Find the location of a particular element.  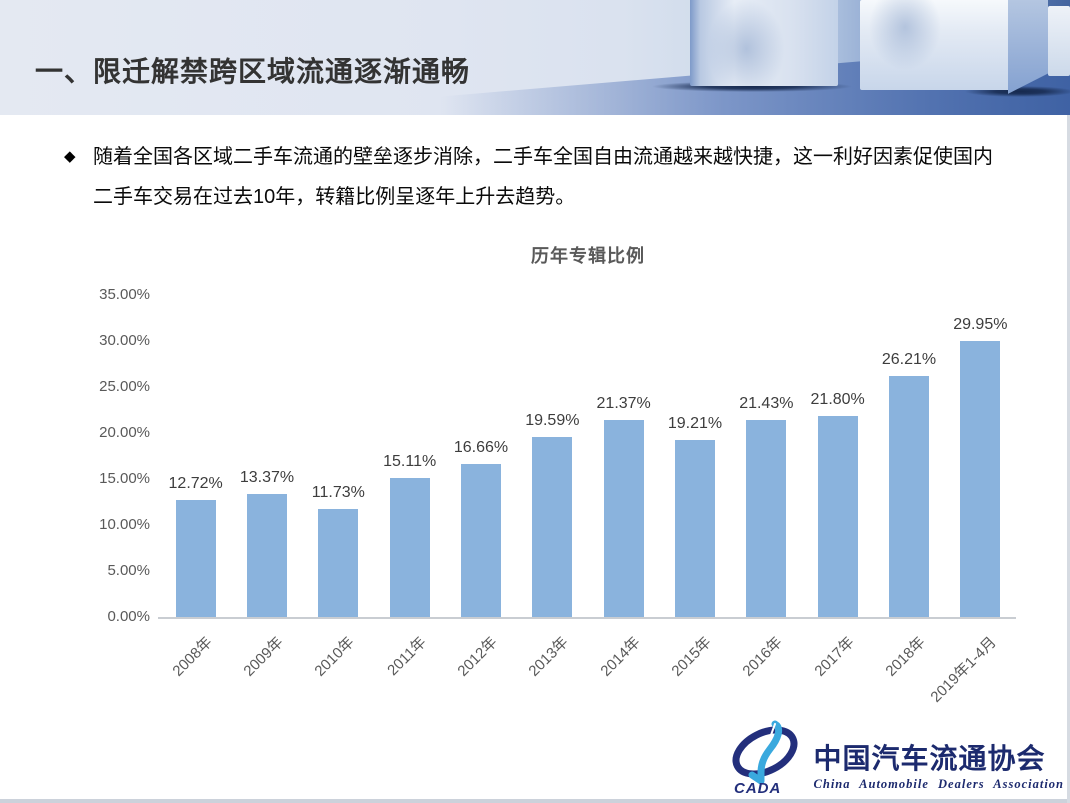

y-tick-label: 35.00% is located at coordinates (124, 294).